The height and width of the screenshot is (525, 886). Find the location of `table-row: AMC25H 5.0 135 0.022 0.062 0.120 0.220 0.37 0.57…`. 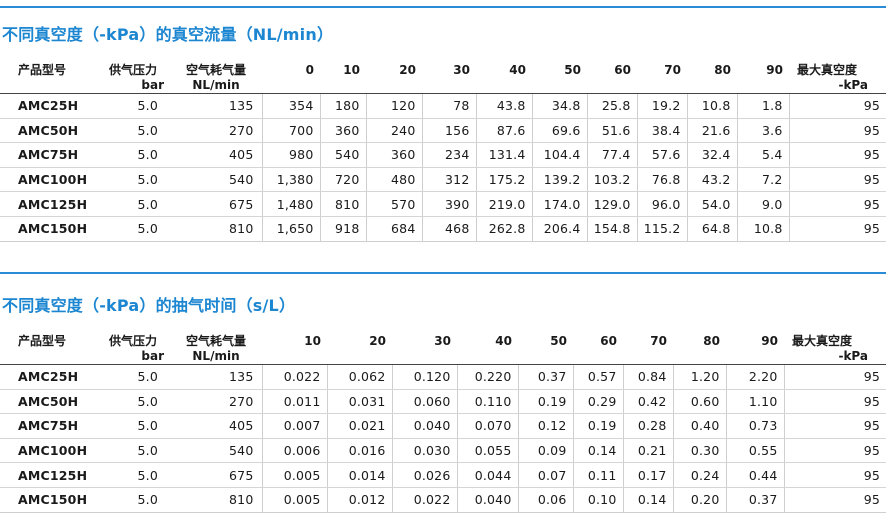

table-row: AMC25H 5.0 135 0.022 0.062 0.120 0.220 0.37 0.57… is located at coordinates (443, 377).